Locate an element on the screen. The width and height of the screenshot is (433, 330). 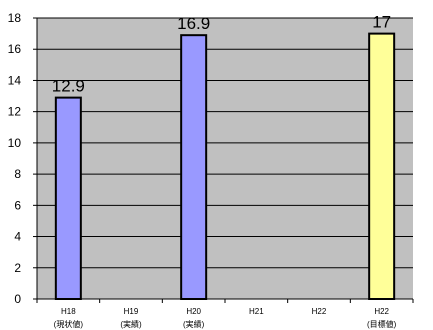
y-tick-label: 2 is located at coordinates (17, 268).